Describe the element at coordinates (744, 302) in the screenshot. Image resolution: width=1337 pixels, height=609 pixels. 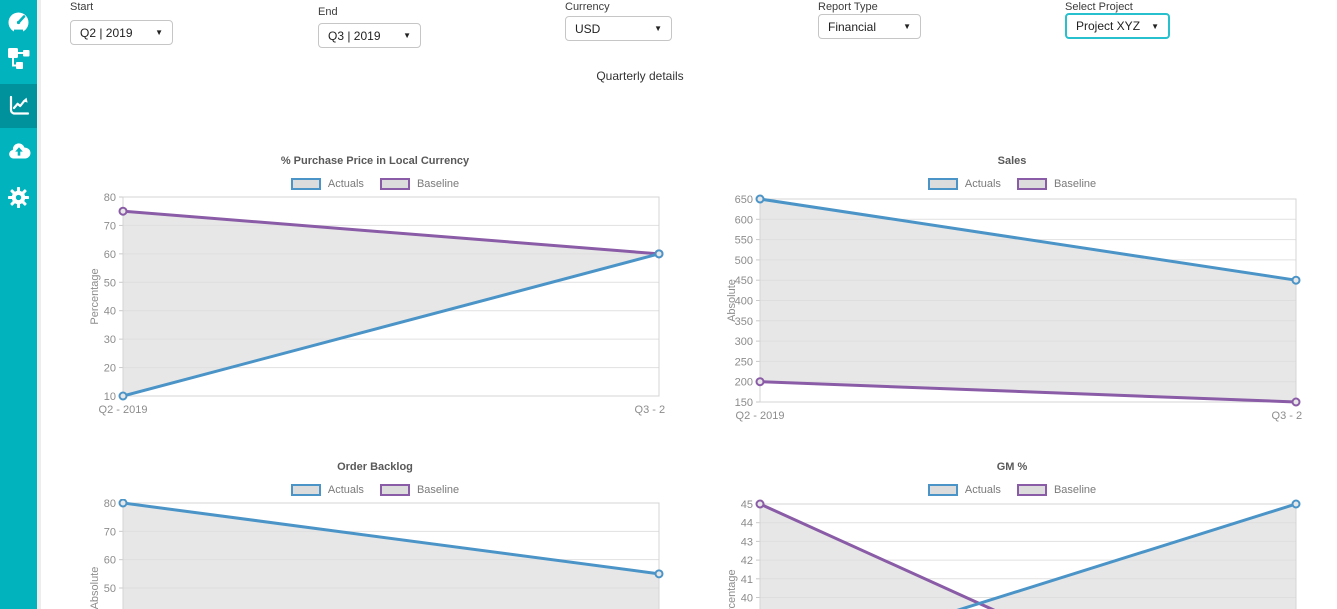
I see `svg-text: 400` at that location.